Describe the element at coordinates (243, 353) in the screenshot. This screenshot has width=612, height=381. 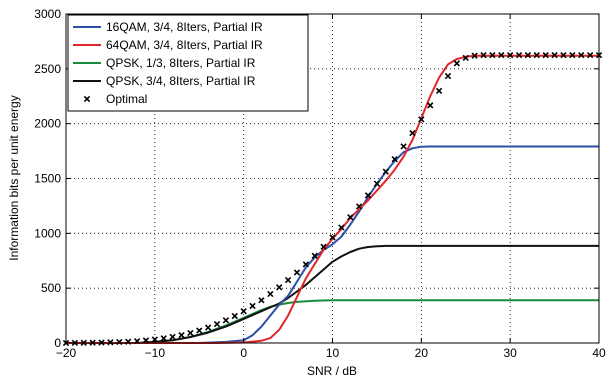
I see `x-tick-label: 0` at that location.